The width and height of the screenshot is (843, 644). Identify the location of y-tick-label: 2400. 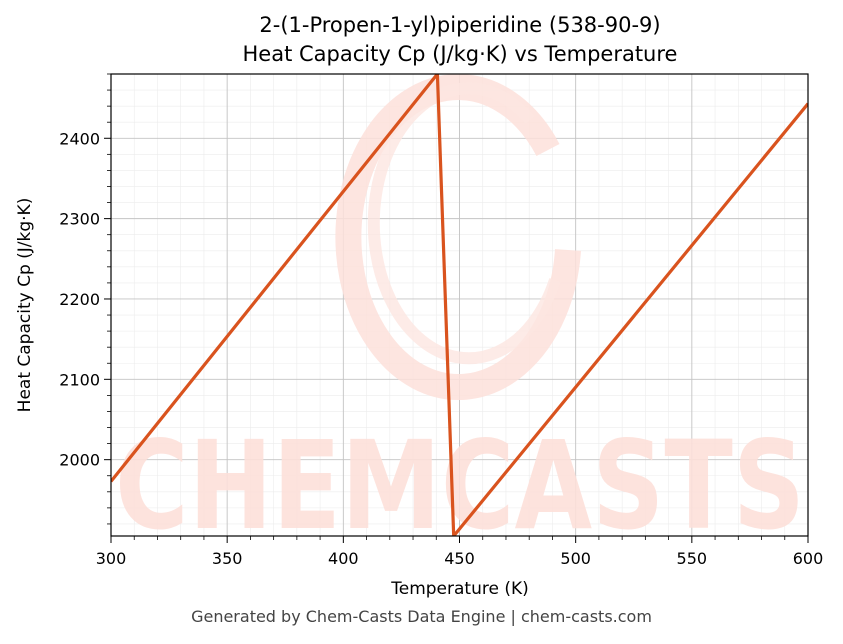
(79, 138).